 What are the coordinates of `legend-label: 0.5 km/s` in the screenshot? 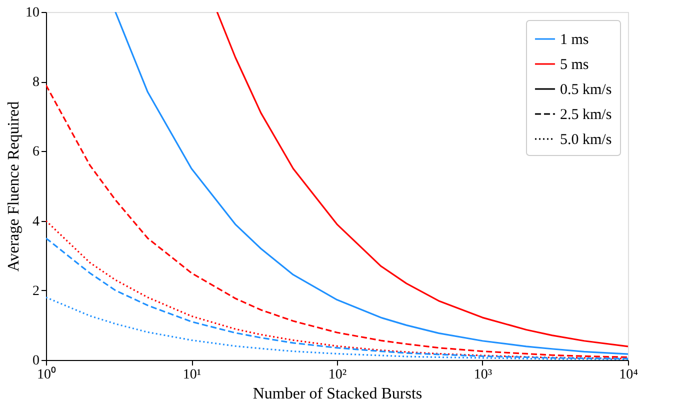 It's located at (586, 90).